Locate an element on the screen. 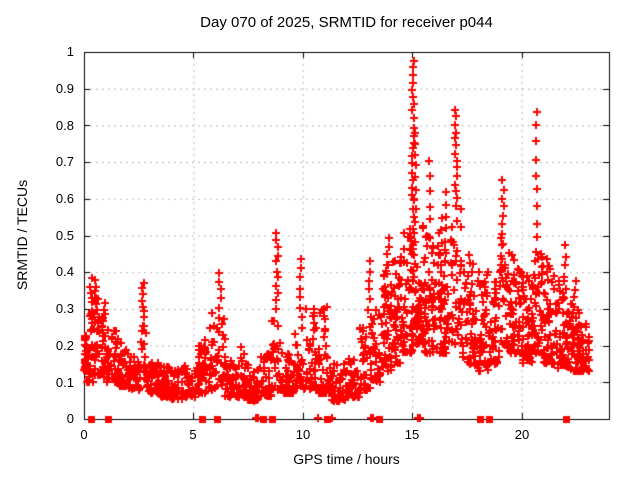 The height and width of the screenshot is (480, 640). x-tick-label: 0 is located at coordinates (84, 434).